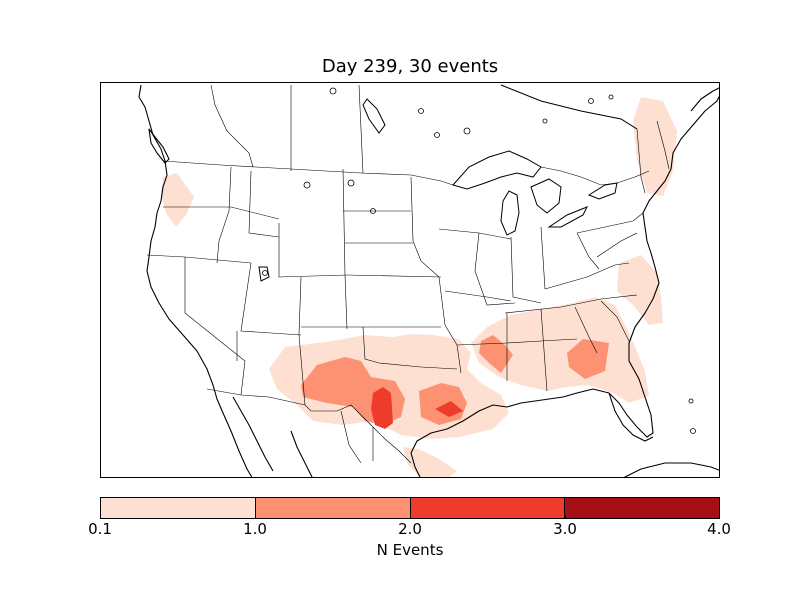 The image size is (800, 600). Describe the element at coordinates (382, 408) in the screenshot. I see `density-peak-west-texas` at that location.